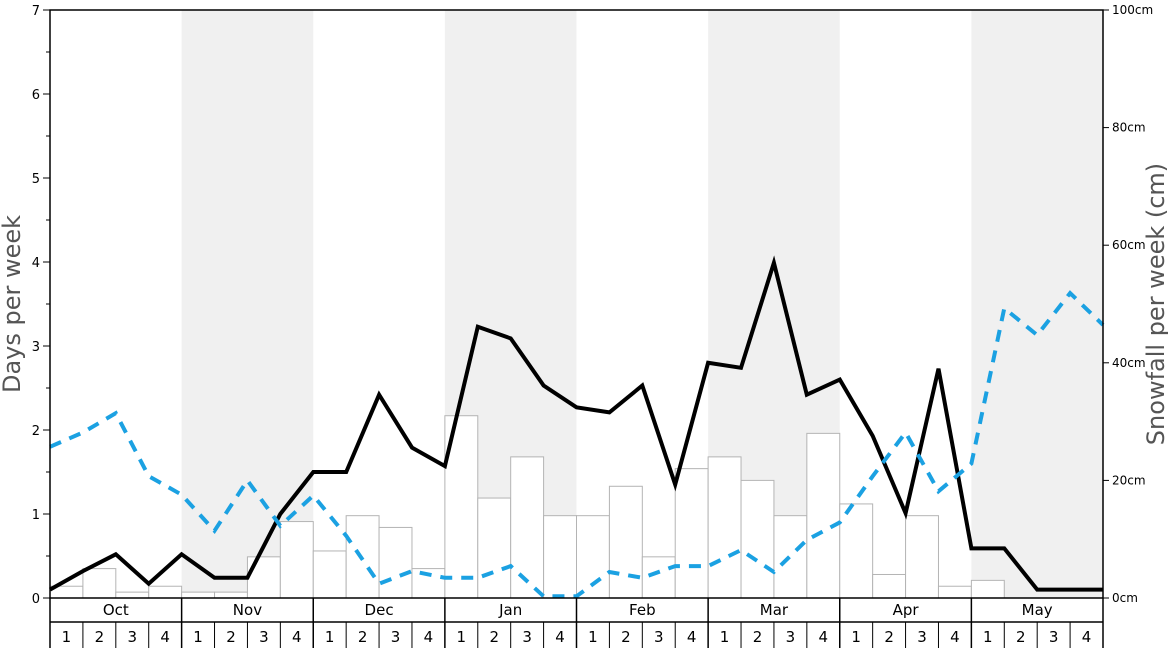  What do you see at coordinates (642, 610) in the screenshot?
I see `month-label: Feb` at bounding box center [642, 610].